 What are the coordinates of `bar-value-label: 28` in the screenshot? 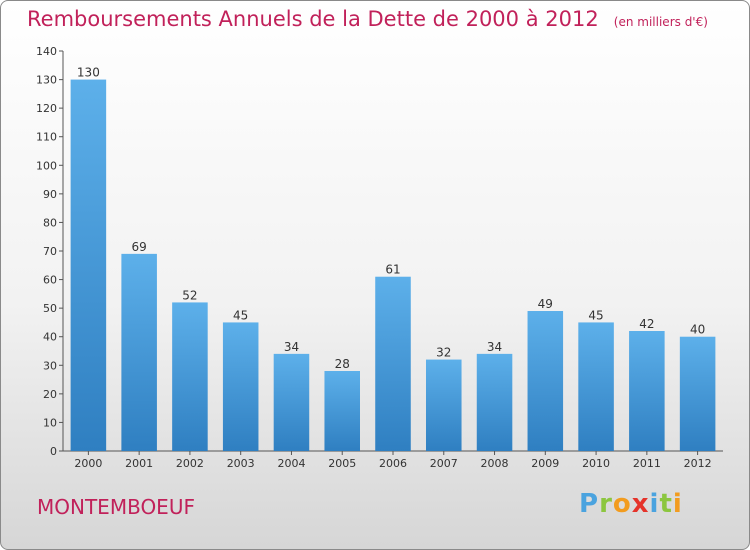 It's located at (342, 364).